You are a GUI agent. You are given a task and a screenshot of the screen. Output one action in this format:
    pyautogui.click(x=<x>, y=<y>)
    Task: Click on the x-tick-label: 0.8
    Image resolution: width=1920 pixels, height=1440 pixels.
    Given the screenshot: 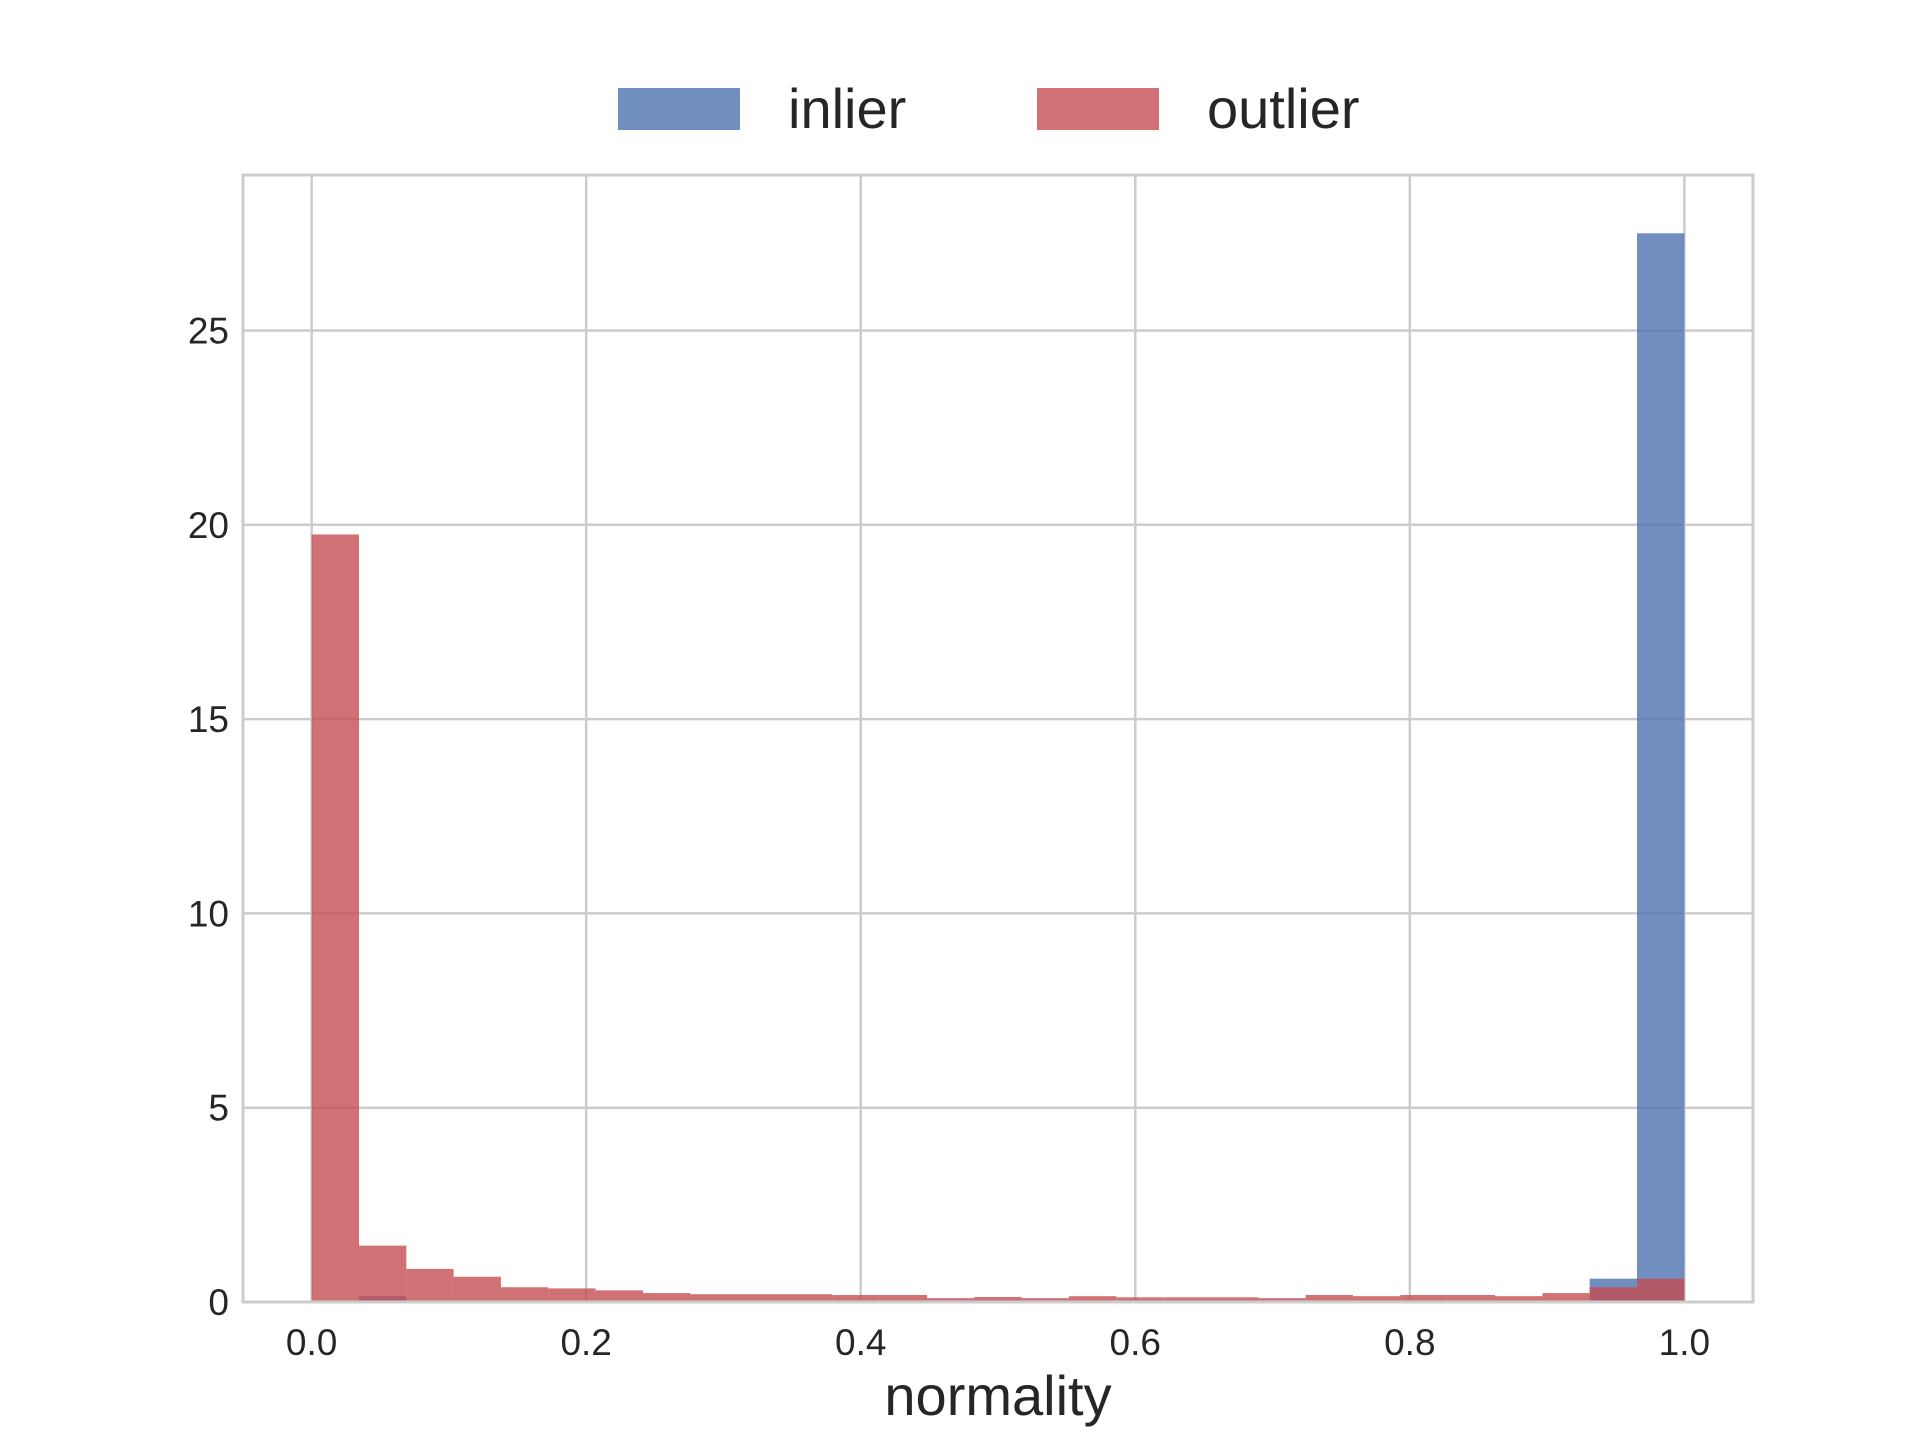 What is the action you would take?
    pyautogui.click(x=1409, y=1342)
    